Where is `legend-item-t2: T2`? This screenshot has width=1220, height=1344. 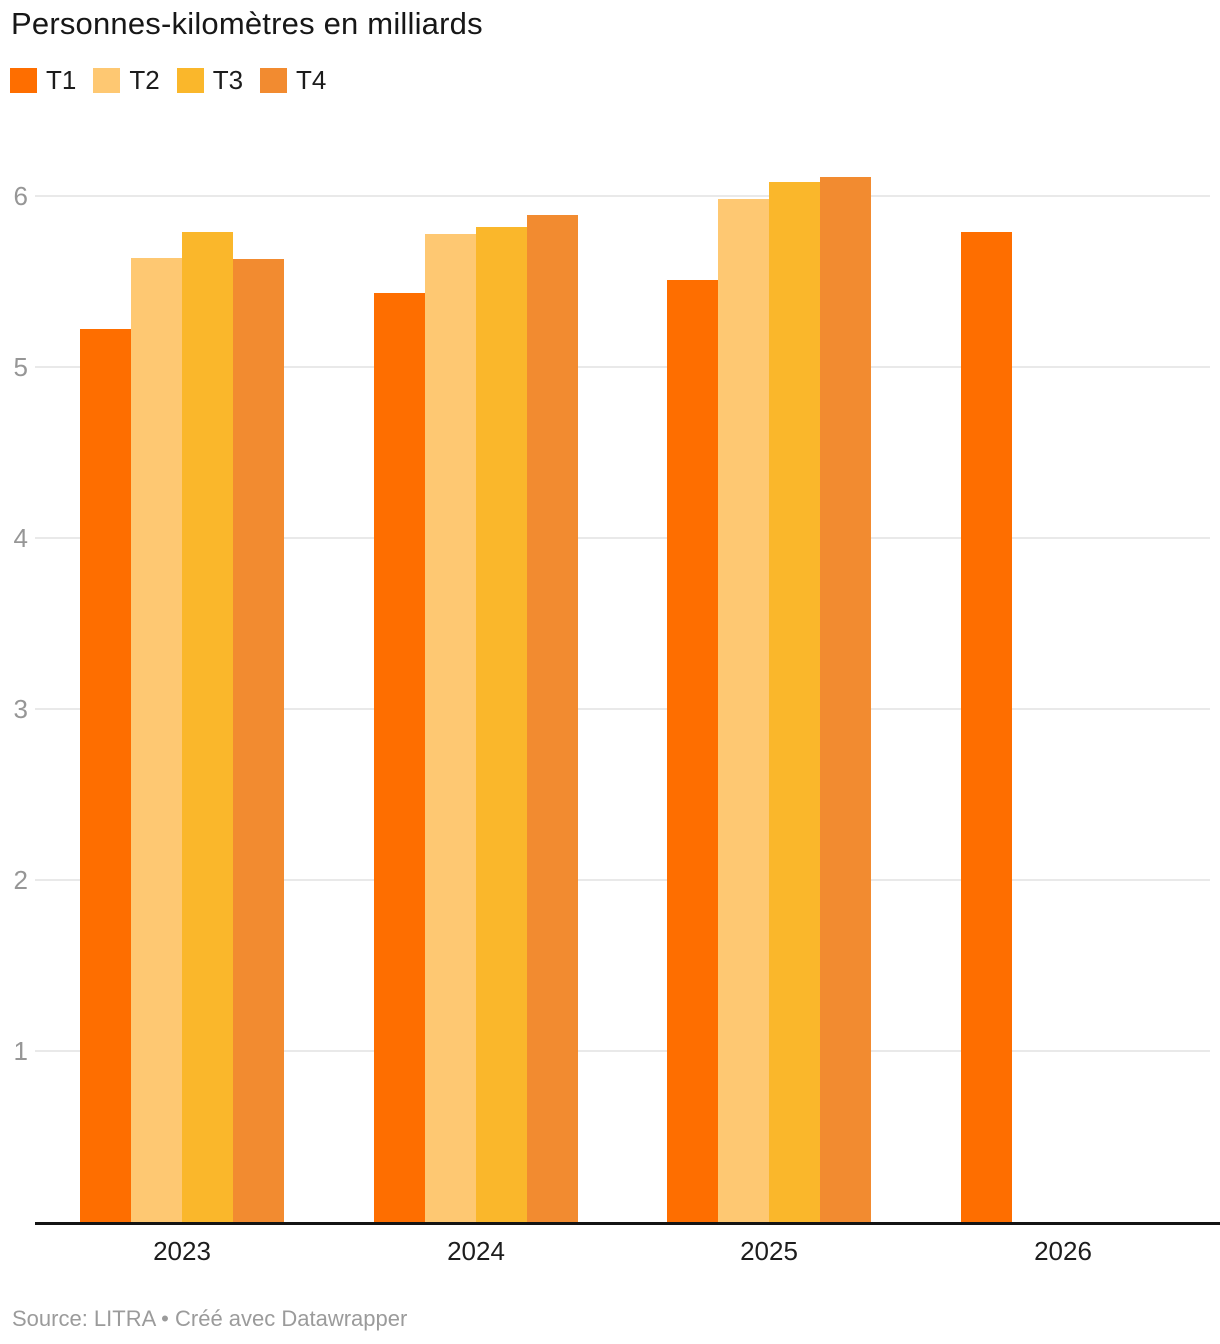 legend-item-t2: T2 is located at coordinates (126, 80).